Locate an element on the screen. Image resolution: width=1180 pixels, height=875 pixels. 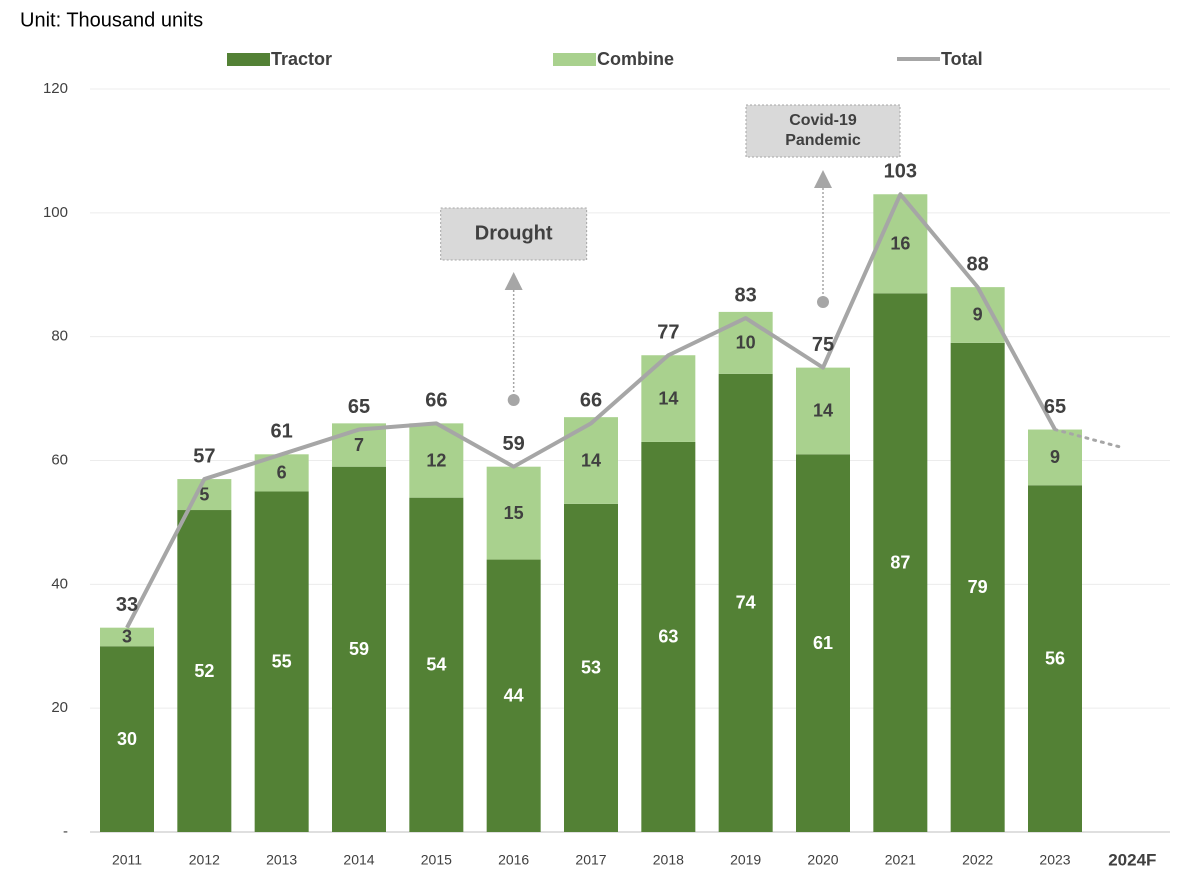
annotation-text: Pandemic is located at coordinates (823, 140).